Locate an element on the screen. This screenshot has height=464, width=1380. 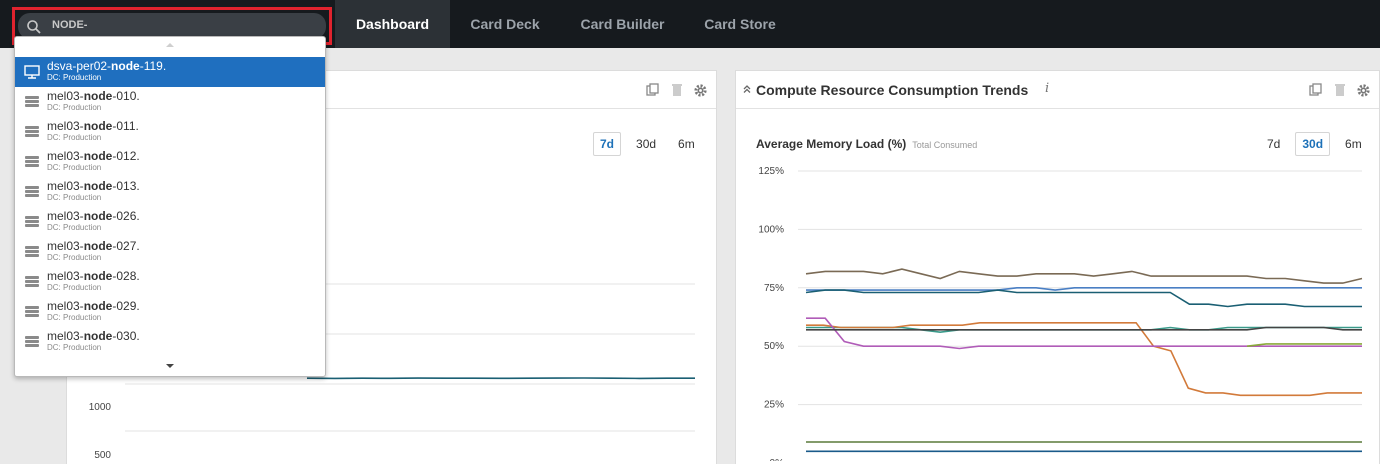
suggestion-name: mel03-node-010. is located at coordinates (93, 96).